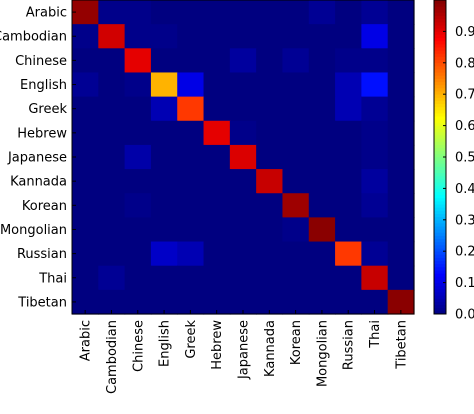 This screenshot has width=474, height=414. Describe the element at coordinates (348, 36) in the screenshot. I see `cell-cambodian-russian` at that location.